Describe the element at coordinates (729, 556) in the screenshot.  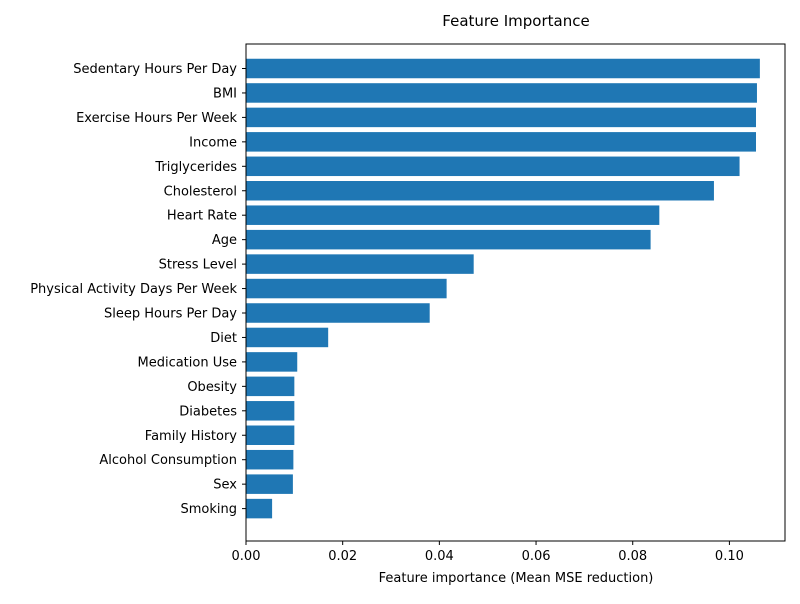
I see `x-tick-label: 0.10` at that location.